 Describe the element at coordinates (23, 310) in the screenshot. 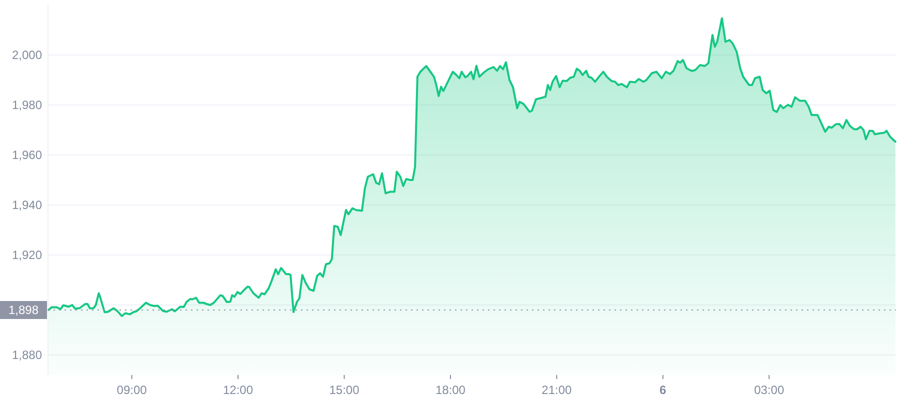

I see `ref-line-label: 1,898` at that location.